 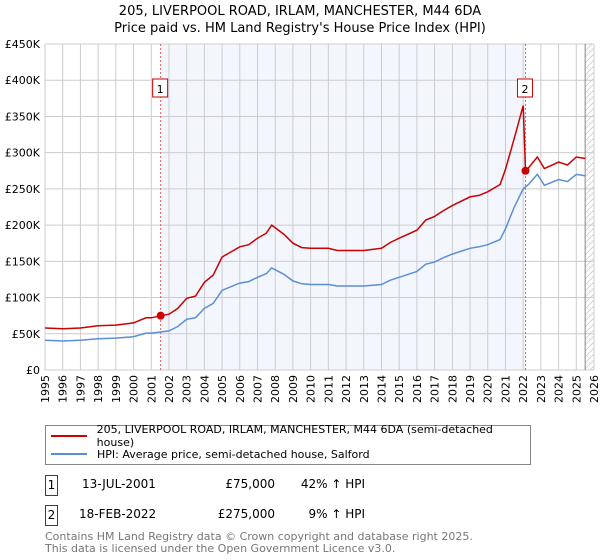 I want to click on marker-badge: 2, so click(x=51, y=515).